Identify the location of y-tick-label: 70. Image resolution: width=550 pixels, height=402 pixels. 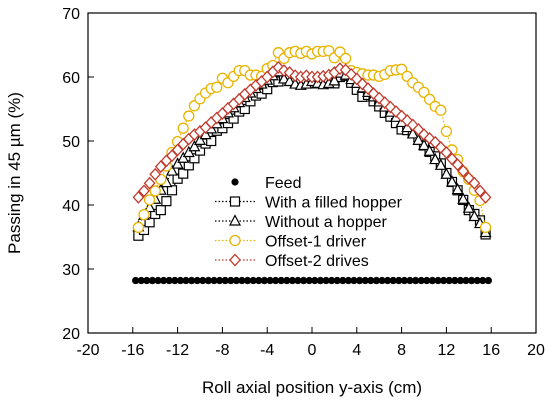
(71, 14).